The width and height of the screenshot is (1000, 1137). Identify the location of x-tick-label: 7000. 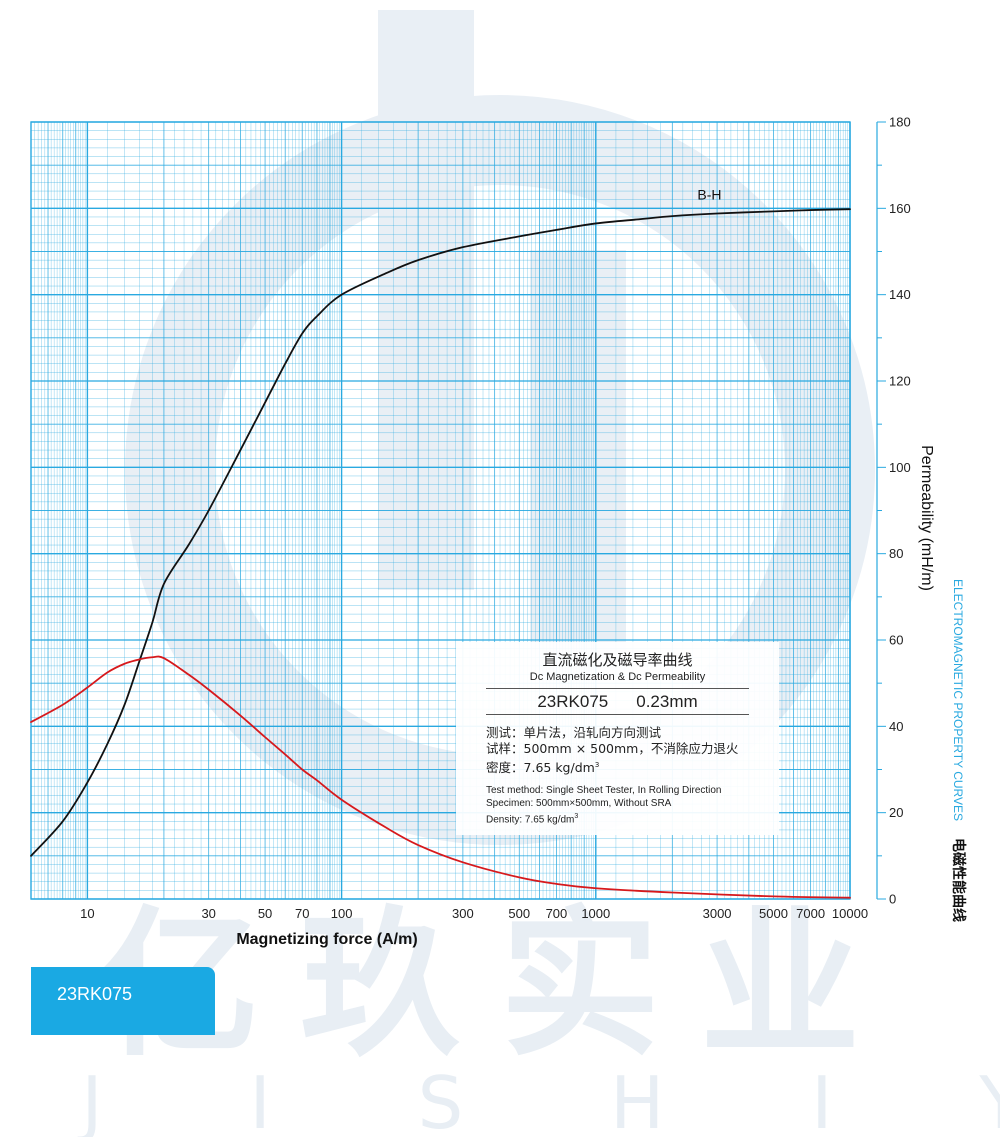
(810, 913).